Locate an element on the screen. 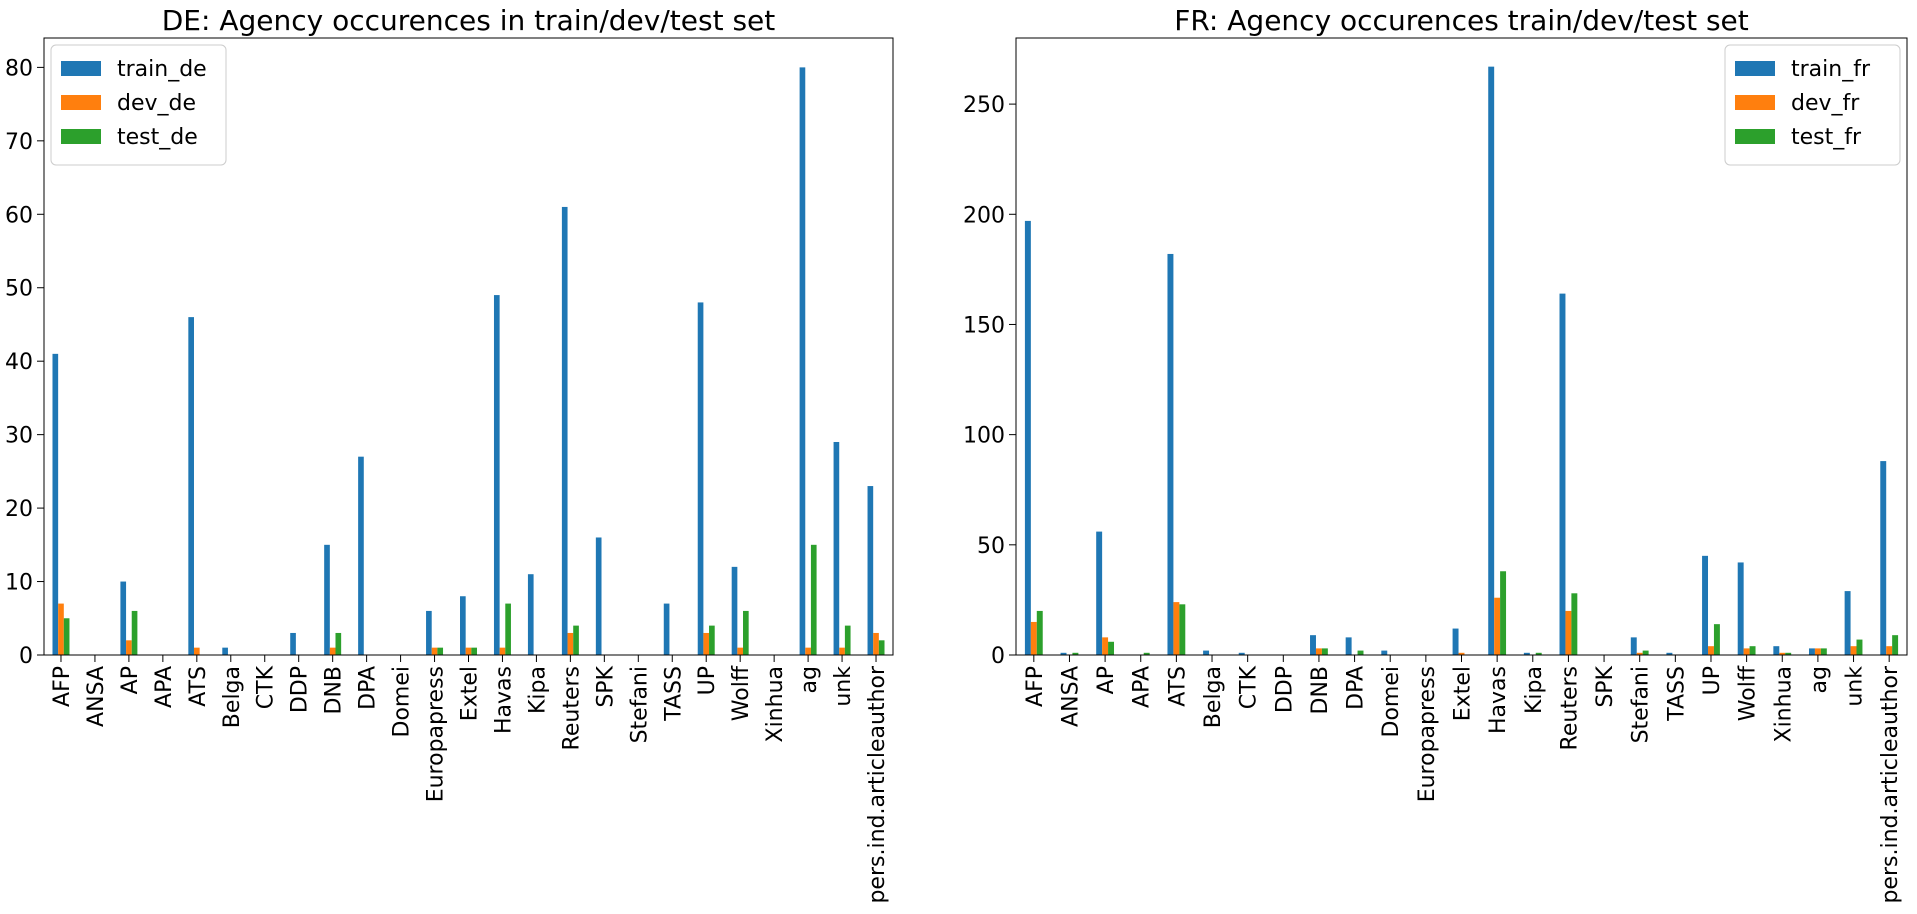 This screenshot has height=914, width=1917. bar-dev_de-Reuters is located at coordinates (570, 643).